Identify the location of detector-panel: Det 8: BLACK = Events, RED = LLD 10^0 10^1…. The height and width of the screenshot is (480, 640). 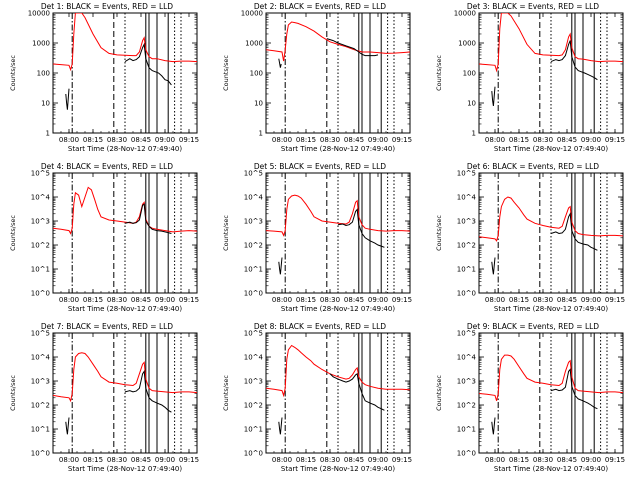
(317, 397).